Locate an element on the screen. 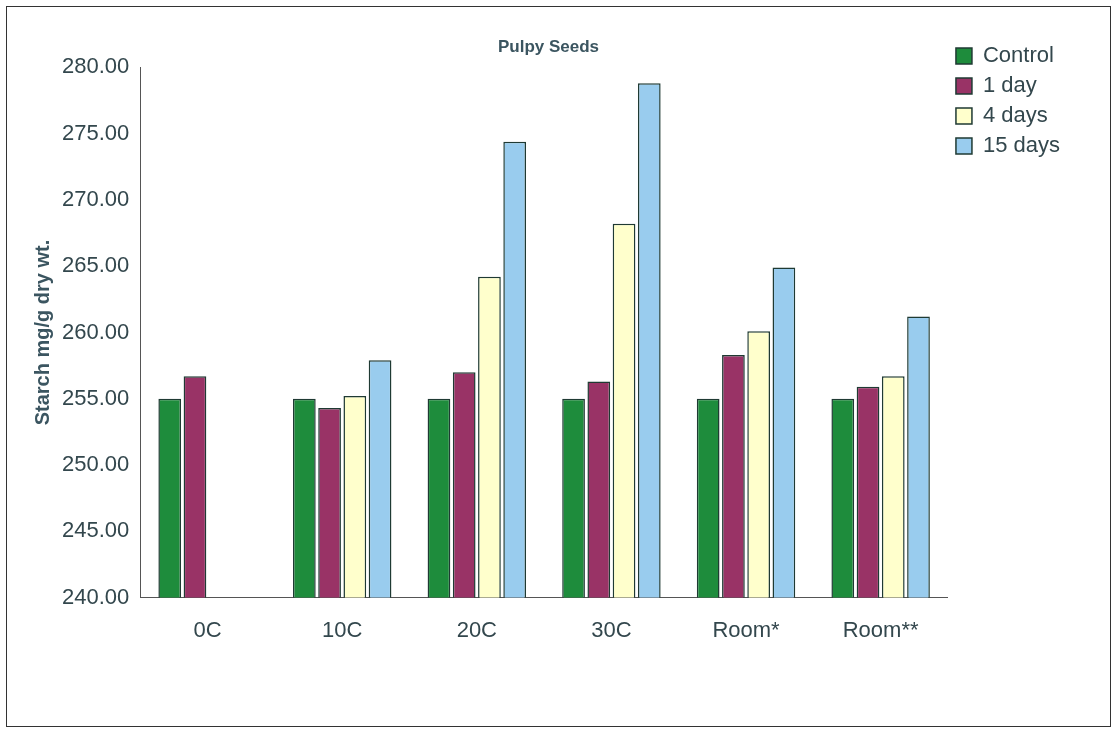  chart-title: Pulpy Seeds is located at coordinates (548, 46).